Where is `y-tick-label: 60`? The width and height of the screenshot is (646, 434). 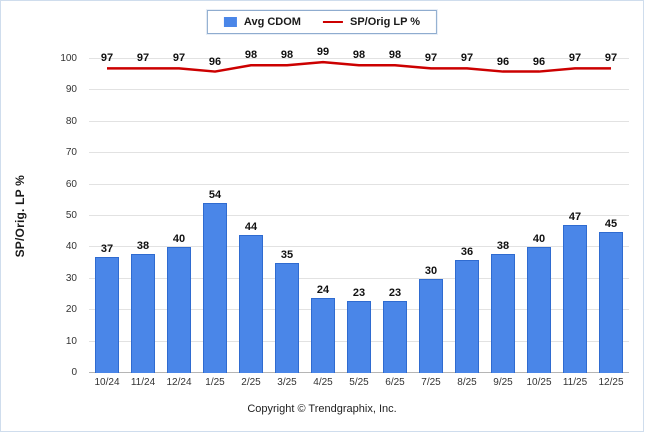 y-tick-label: 60 is located at coordinates (71, 184).